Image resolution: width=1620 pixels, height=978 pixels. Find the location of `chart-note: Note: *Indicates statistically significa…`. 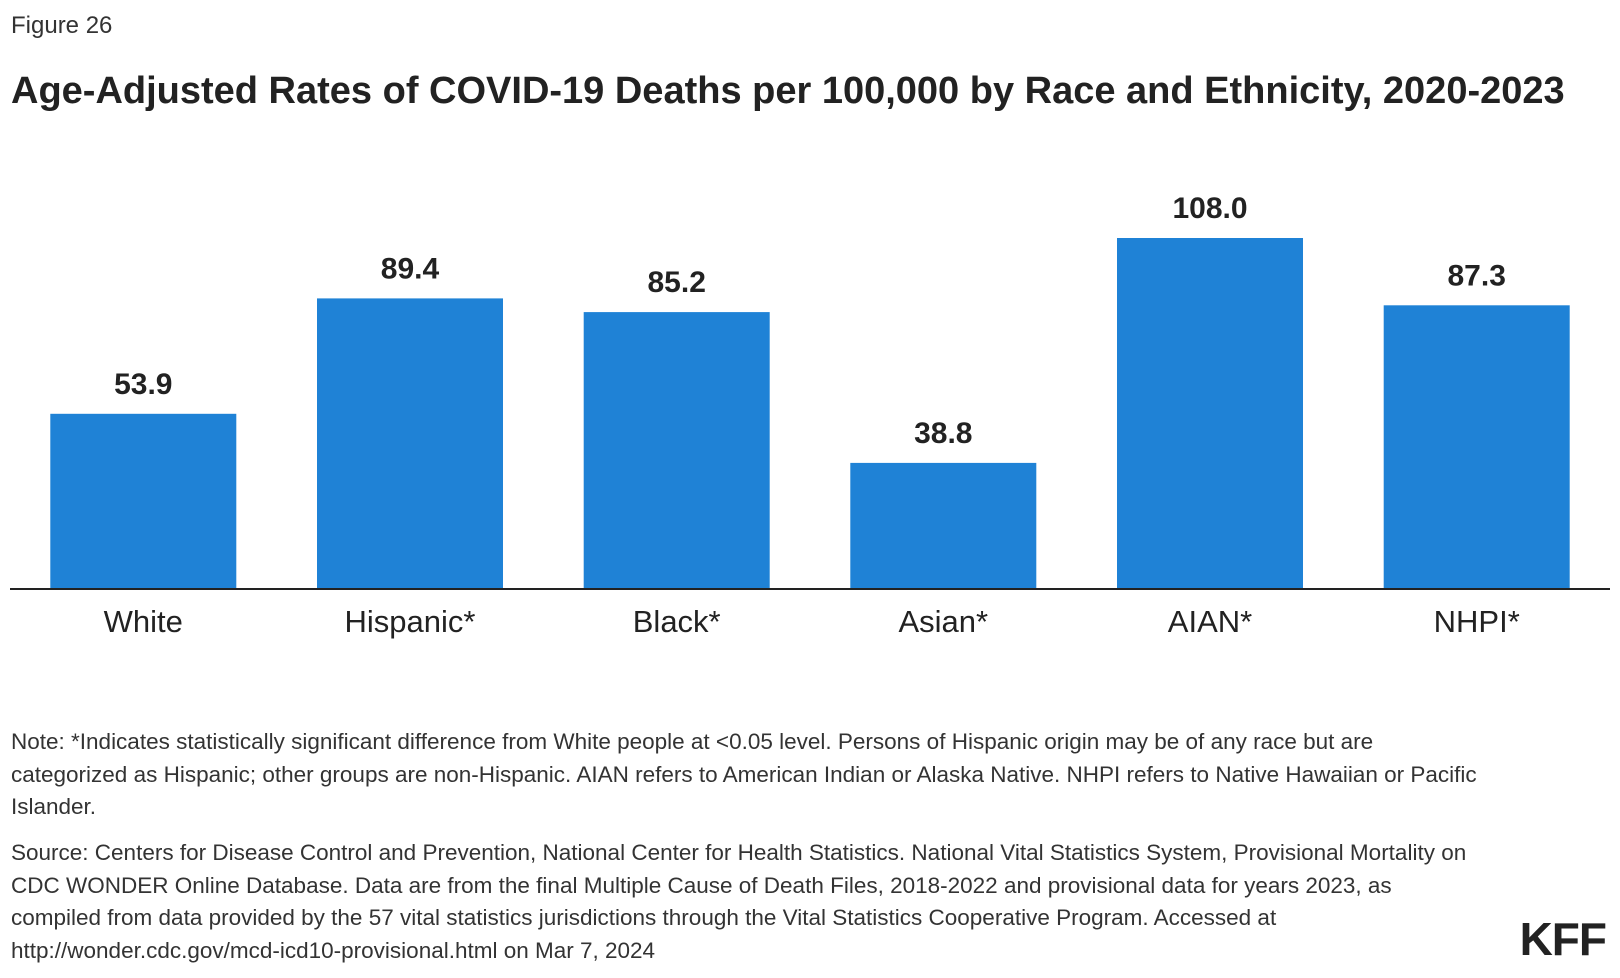

chart-note: Note: *Indicates statistically significa… is located at coordinates (744, 774).